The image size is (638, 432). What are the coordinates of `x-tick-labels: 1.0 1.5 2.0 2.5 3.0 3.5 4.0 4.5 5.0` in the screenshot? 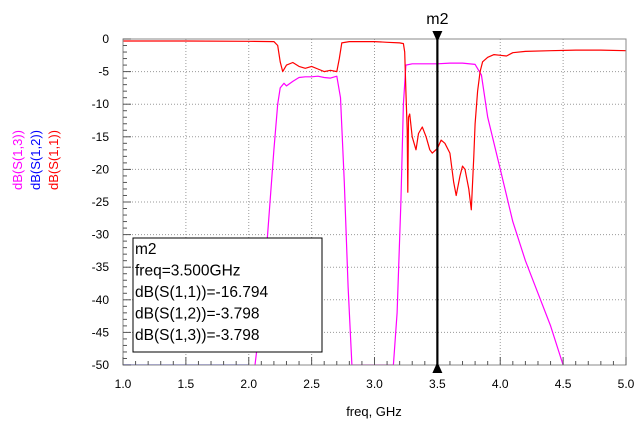 It's located at (375, 384).